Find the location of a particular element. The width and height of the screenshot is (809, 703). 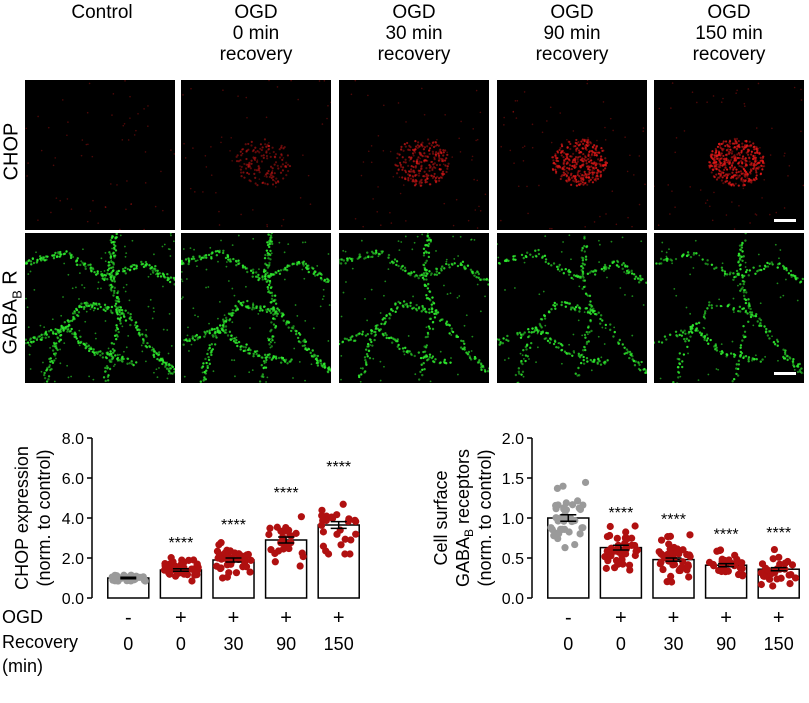

column-header-ogd-30: OGD 30 min recovery is located at coordinates (414, 33).